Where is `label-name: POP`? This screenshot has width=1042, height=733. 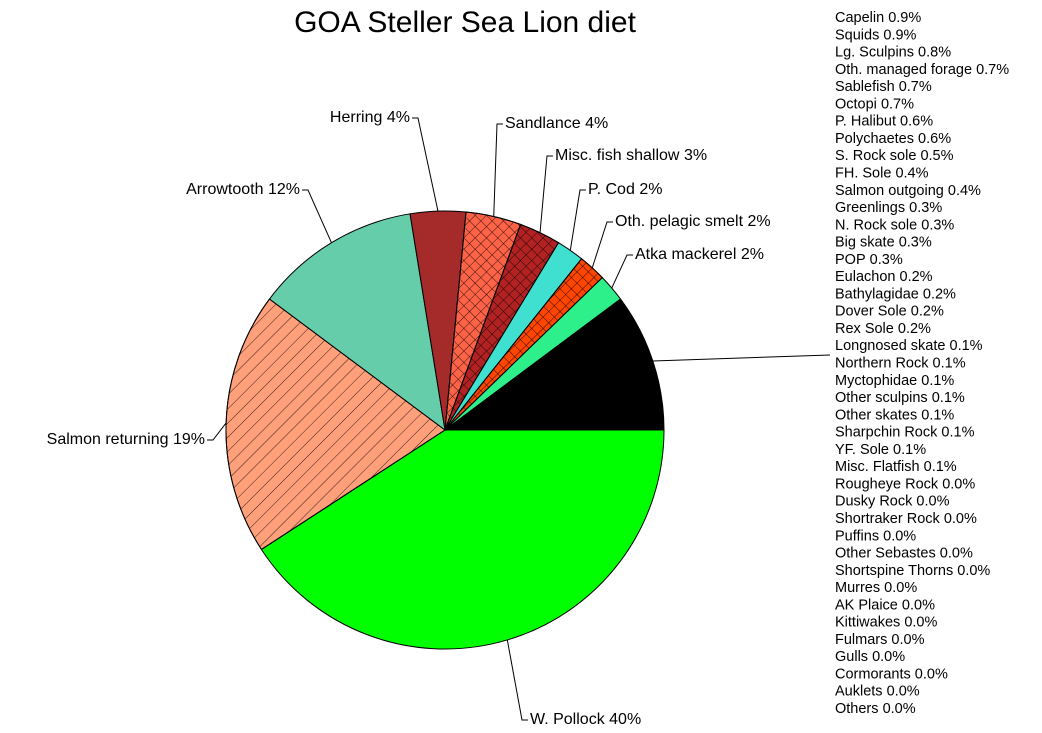
label-name: POP is located at coordinates (850, 260).